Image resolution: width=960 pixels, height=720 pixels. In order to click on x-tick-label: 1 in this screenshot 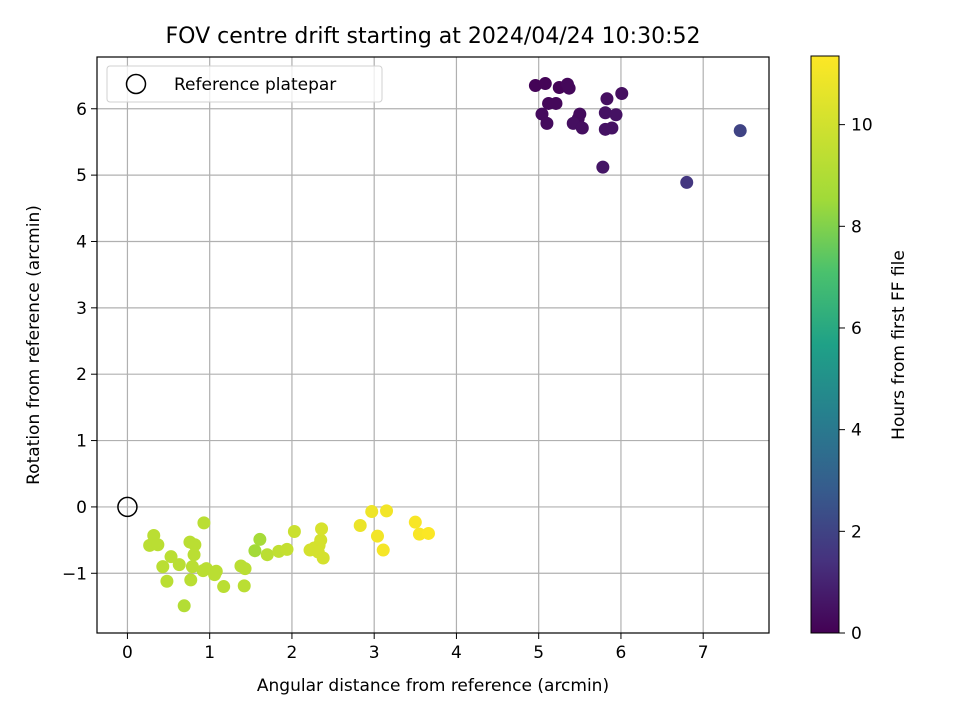, I will do `click(209, 653)`.